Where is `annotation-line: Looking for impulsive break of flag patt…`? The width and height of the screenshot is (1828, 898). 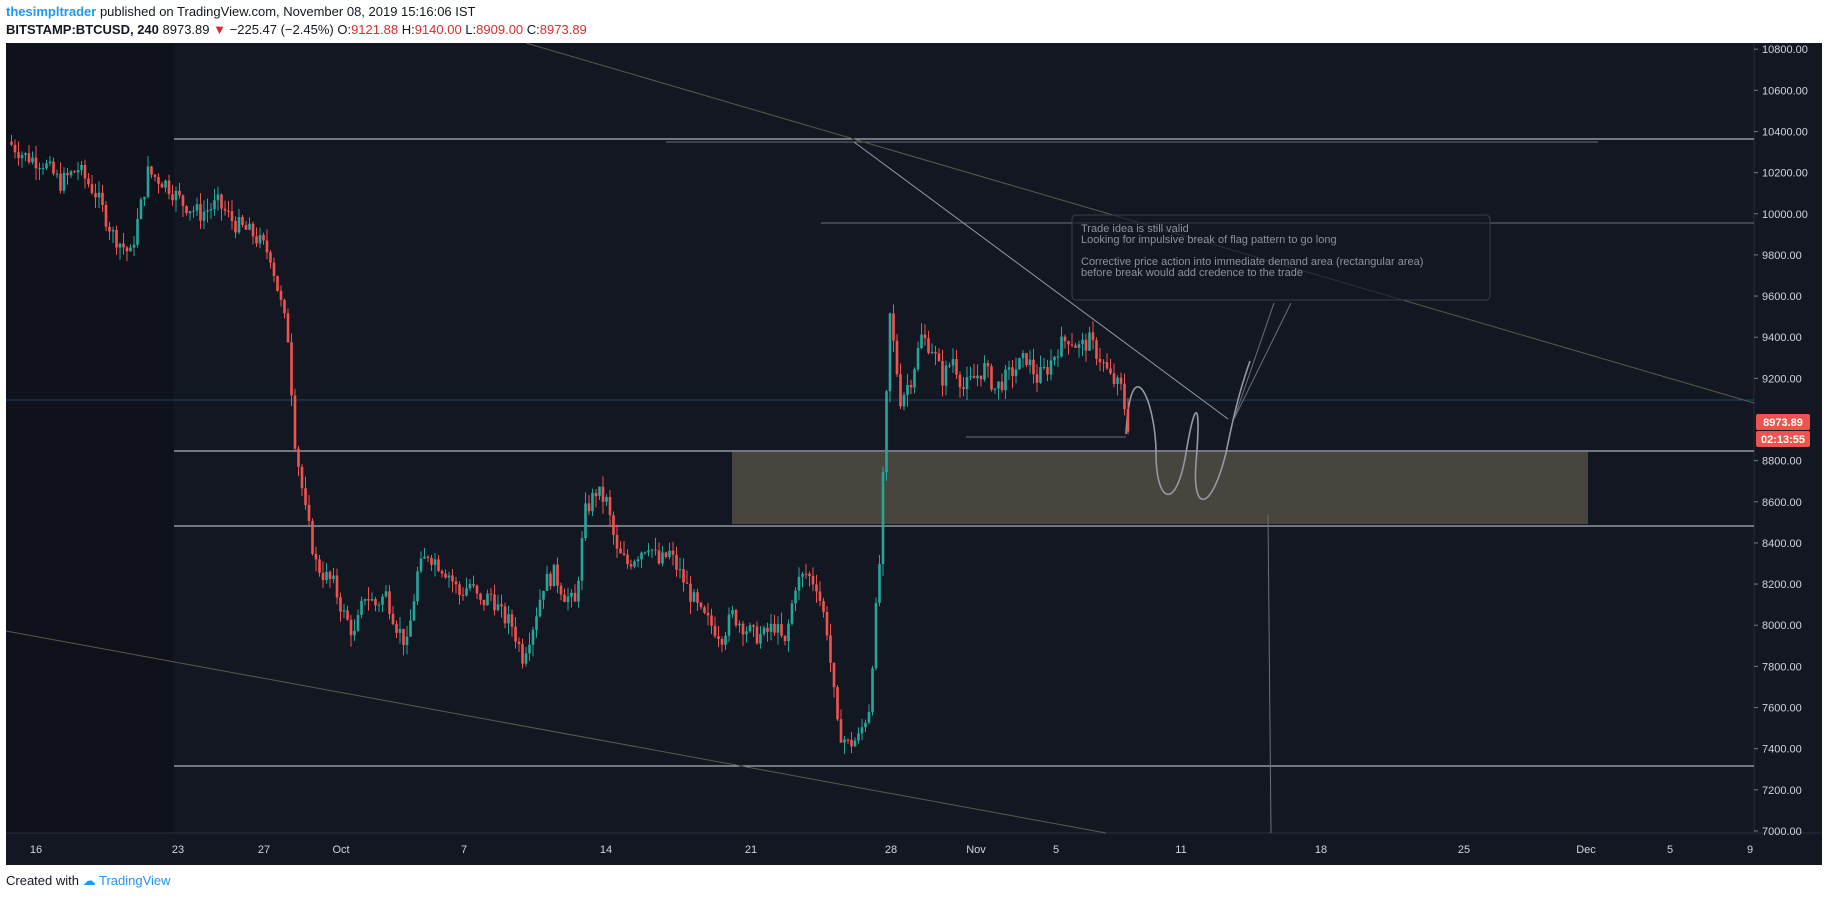
annotation-line: Looking for impulsive break of flag patt… is located at coordinates (1209, 240).